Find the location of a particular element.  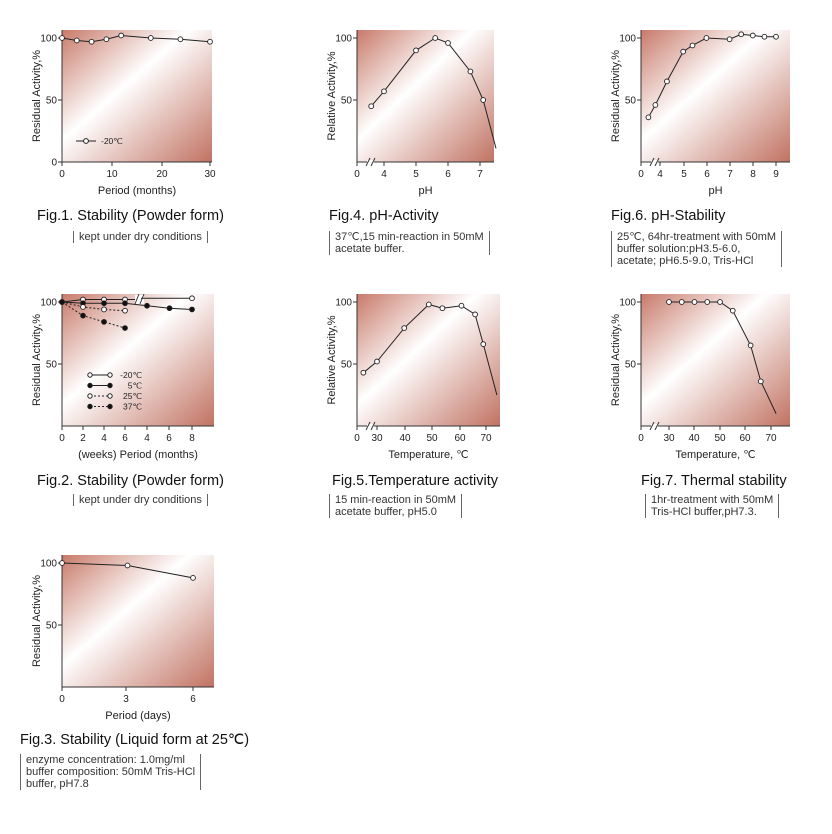

x-tick-label: 3 is located at coordinates (126, 699).